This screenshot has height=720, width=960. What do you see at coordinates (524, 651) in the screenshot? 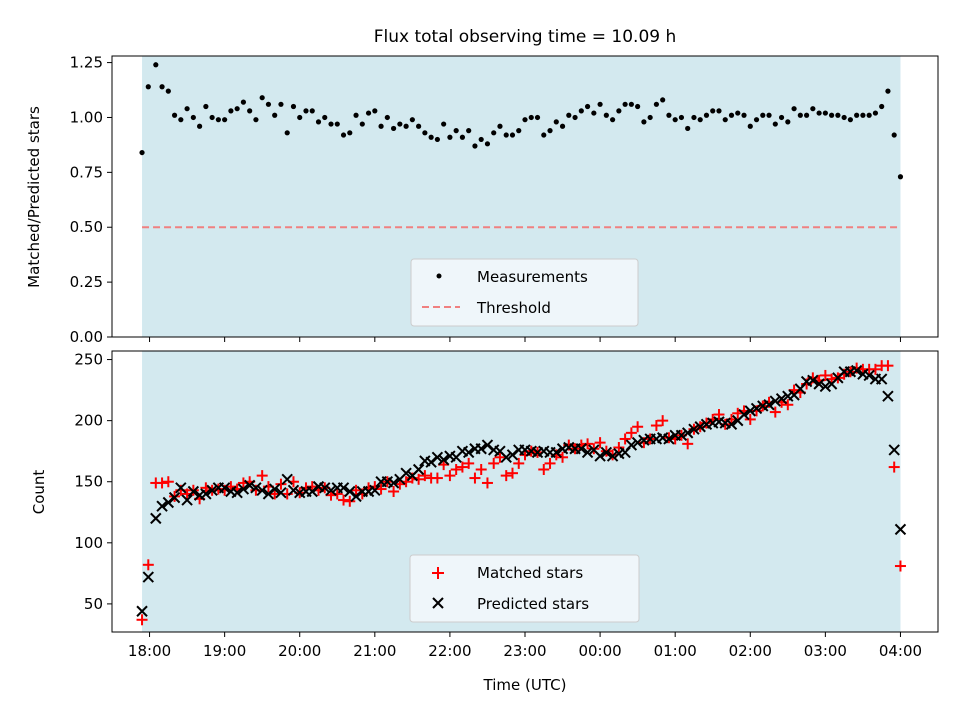
I see `x-tick-label: 23:00` at bounding box center [524, 651].